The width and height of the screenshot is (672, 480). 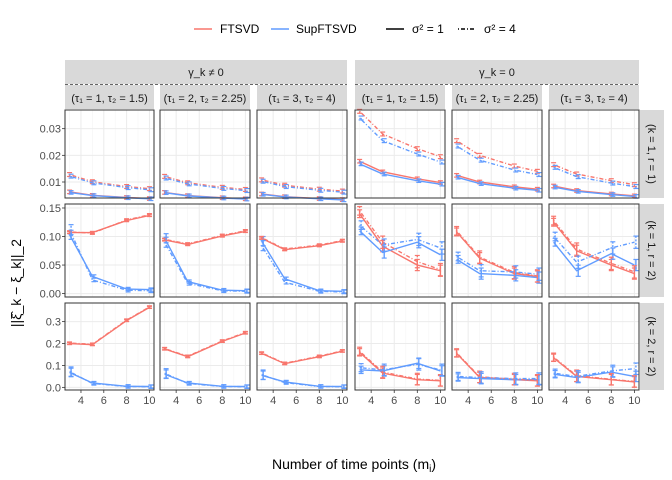 What do you see at coordinates (50, 130) in the screenshot?
I see `y-tick-label: 0.03` at bounding box center [50, 130].